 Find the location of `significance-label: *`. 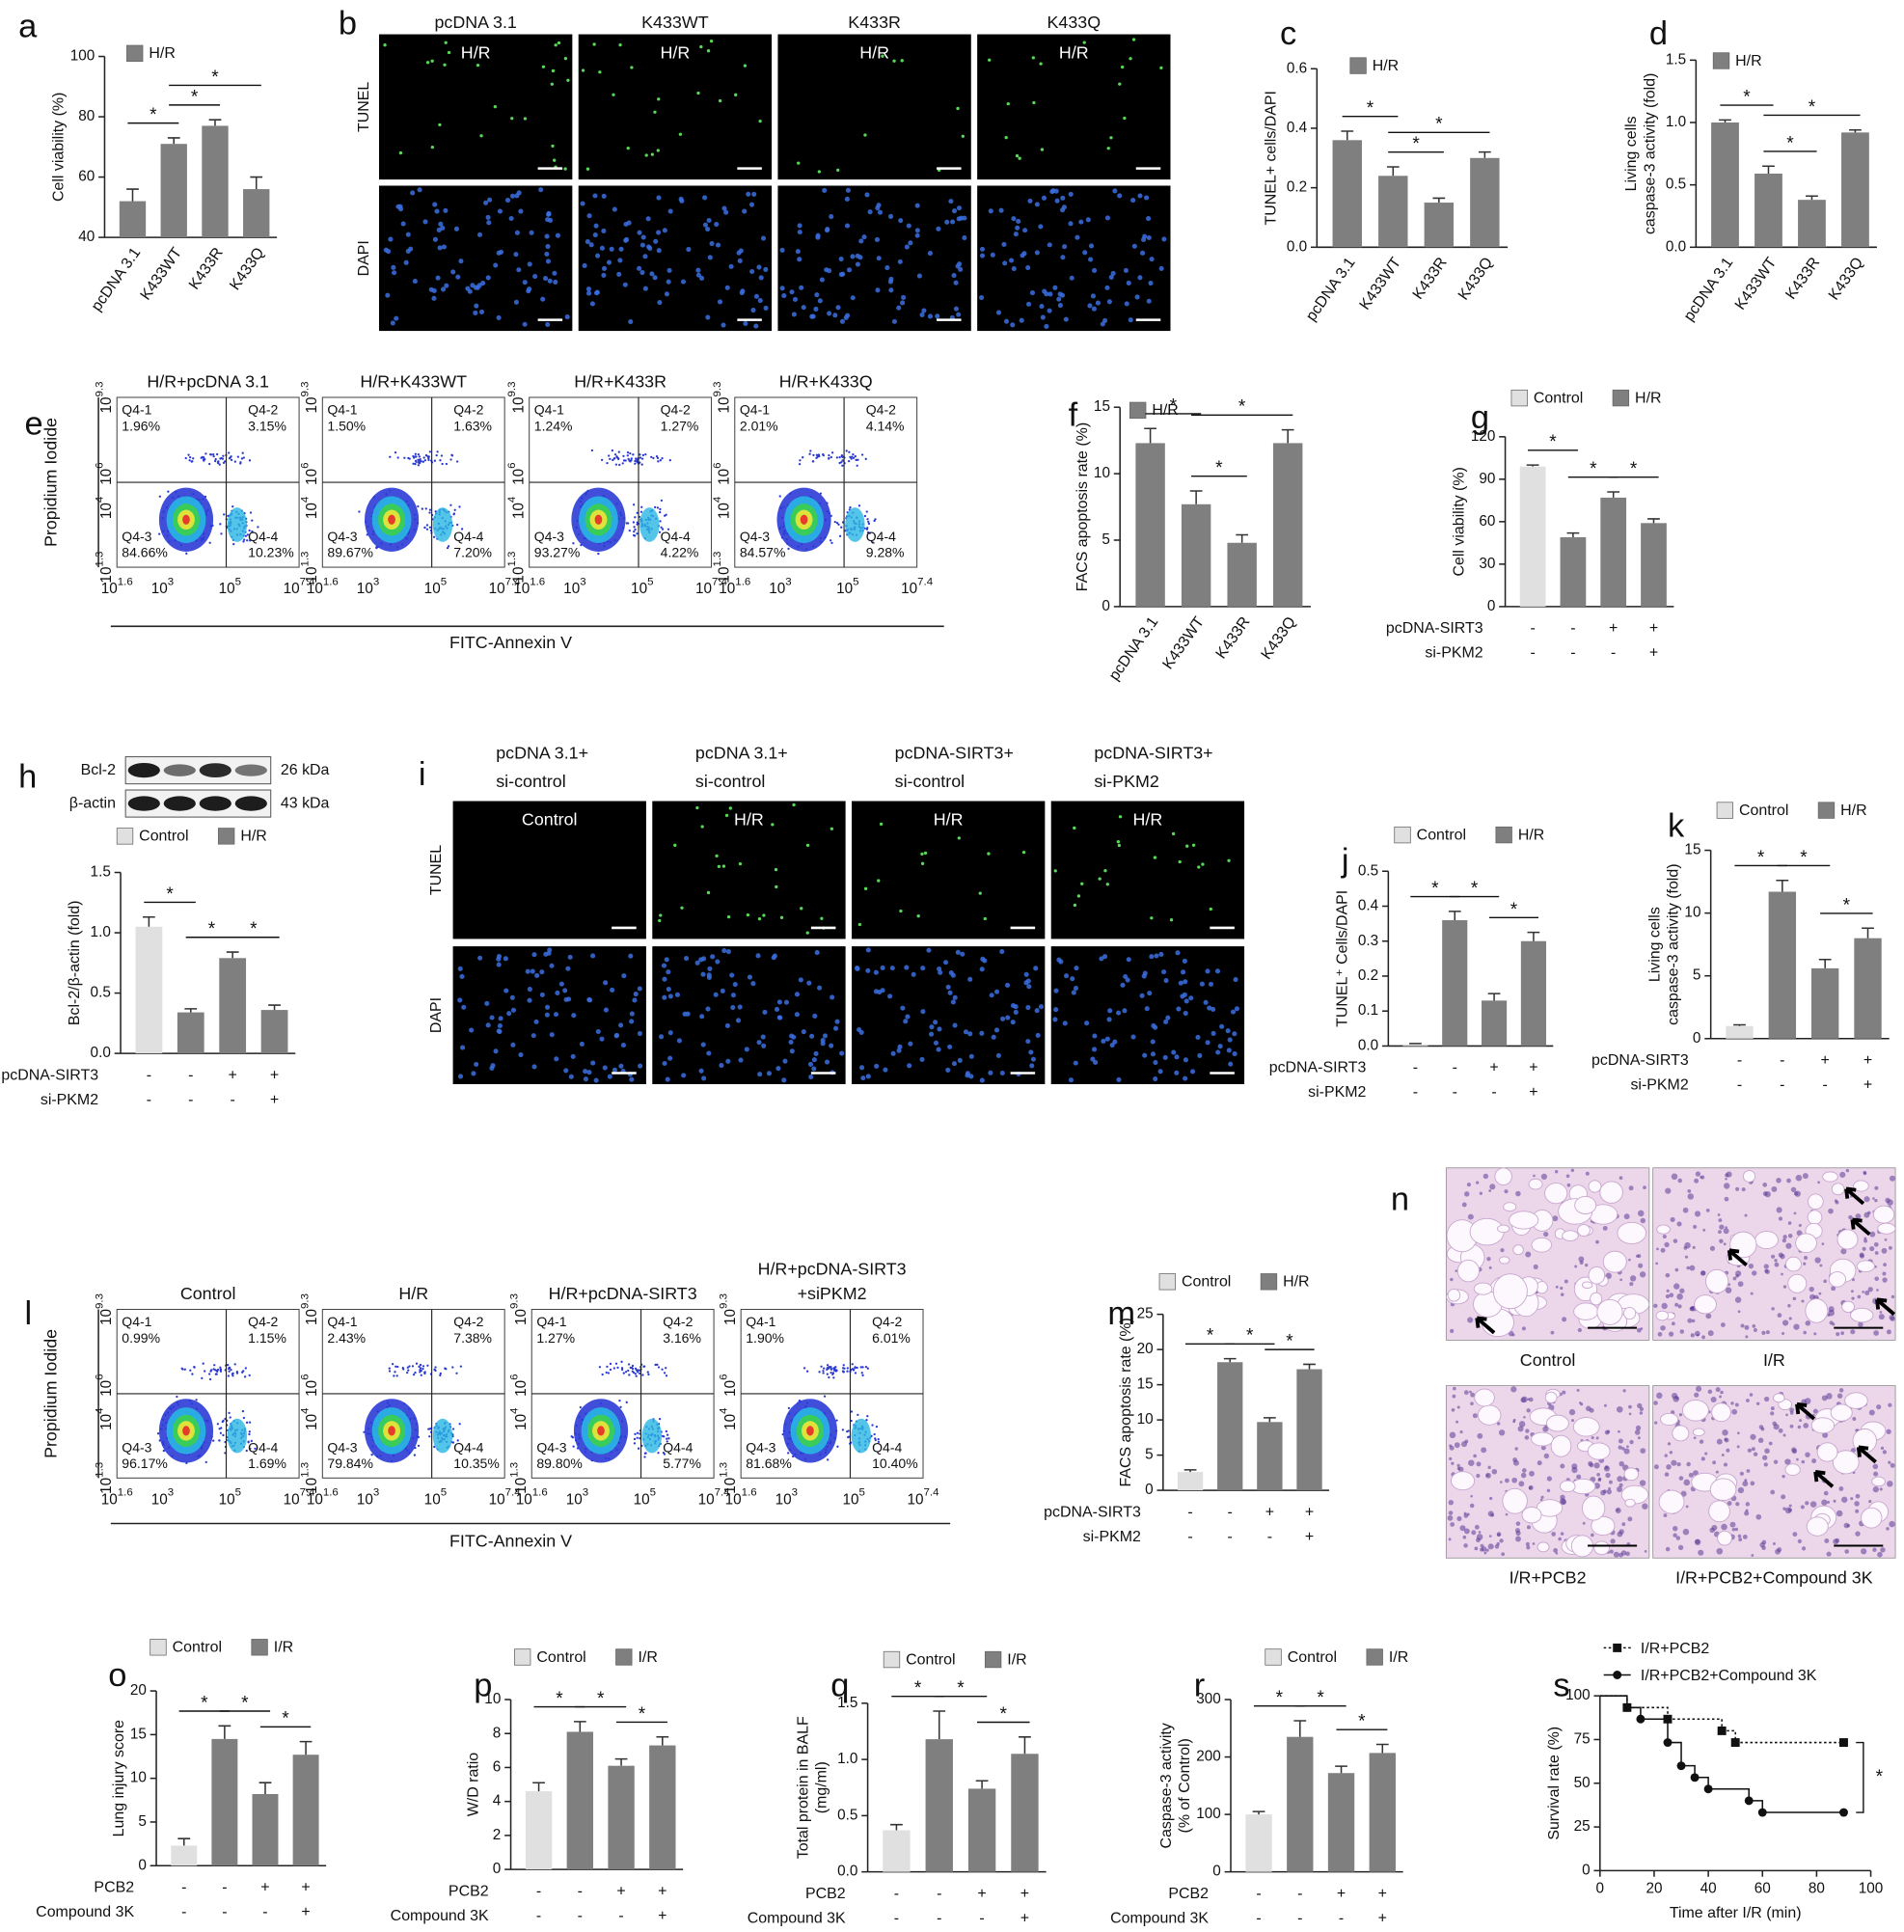

significance-label: * is located at coordinates (204, 1703).